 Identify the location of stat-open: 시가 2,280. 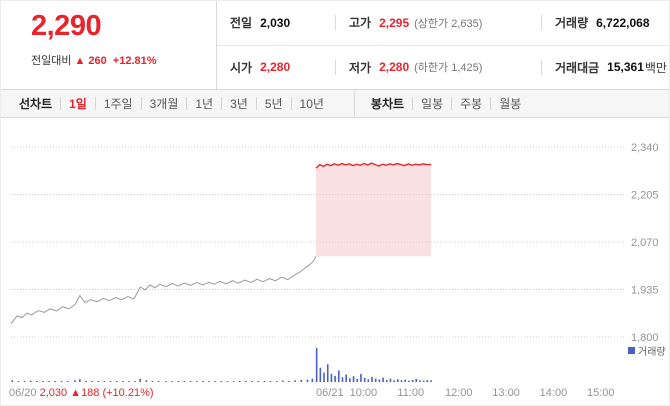
(260, 67).